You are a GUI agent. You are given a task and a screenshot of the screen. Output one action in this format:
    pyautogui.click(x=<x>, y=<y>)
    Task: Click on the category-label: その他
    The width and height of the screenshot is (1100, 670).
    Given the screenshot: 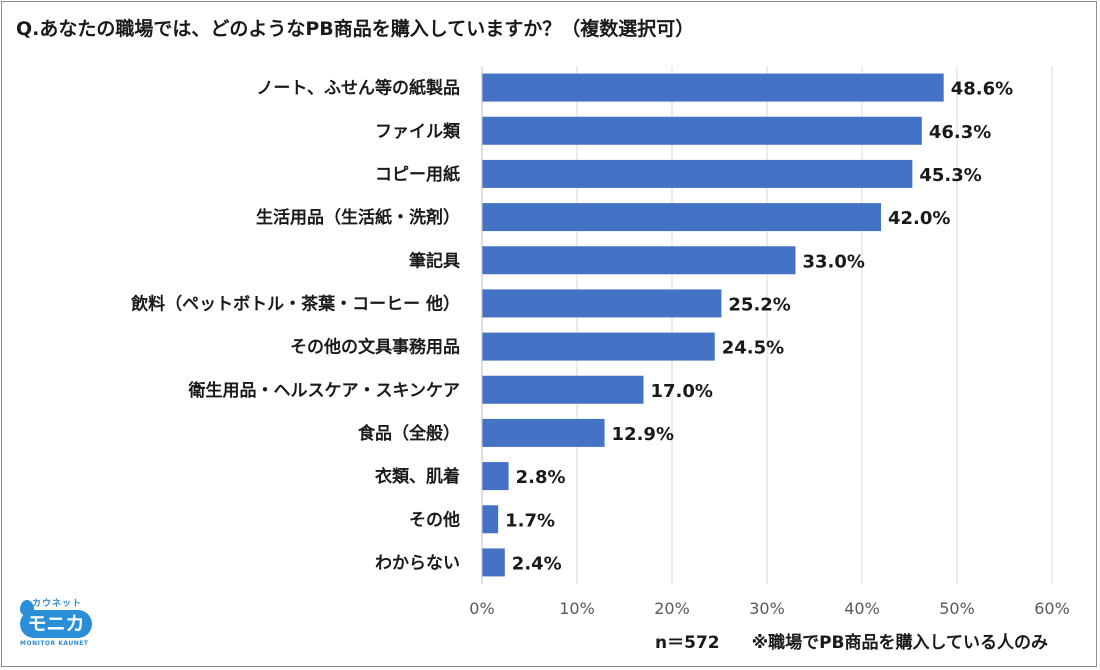 What is the action you would take?
    pyautogui.click(x=434, y=519)
    